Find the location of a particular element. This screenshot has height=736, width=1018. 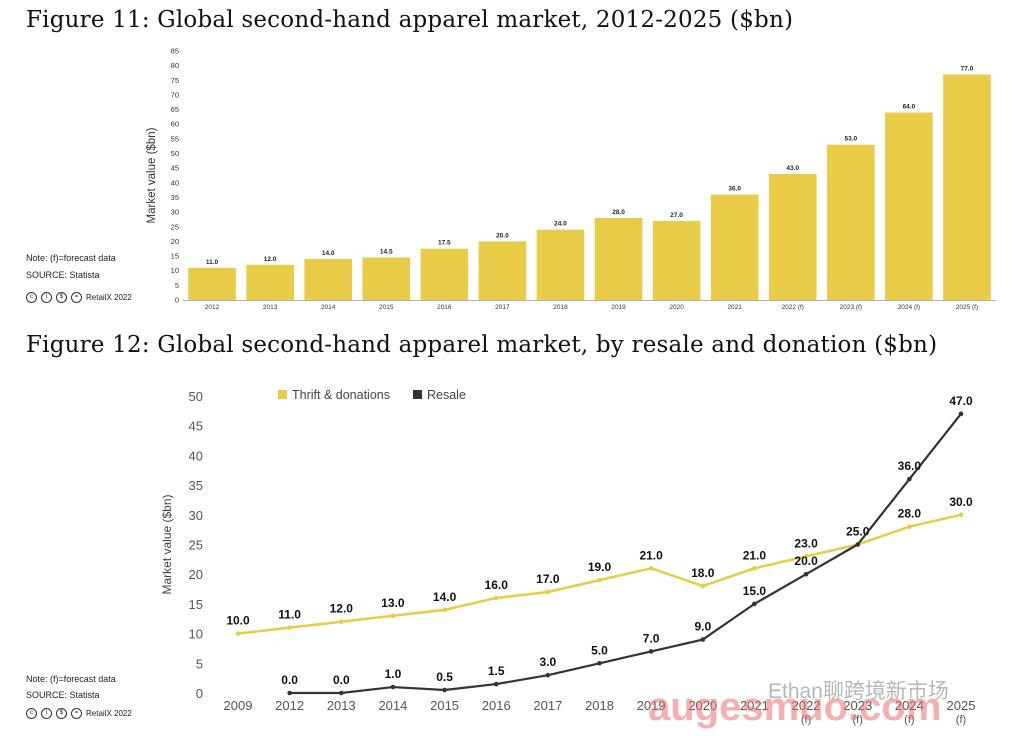

legend: Thrift & donations Resale is located at coordinates (372, 395).